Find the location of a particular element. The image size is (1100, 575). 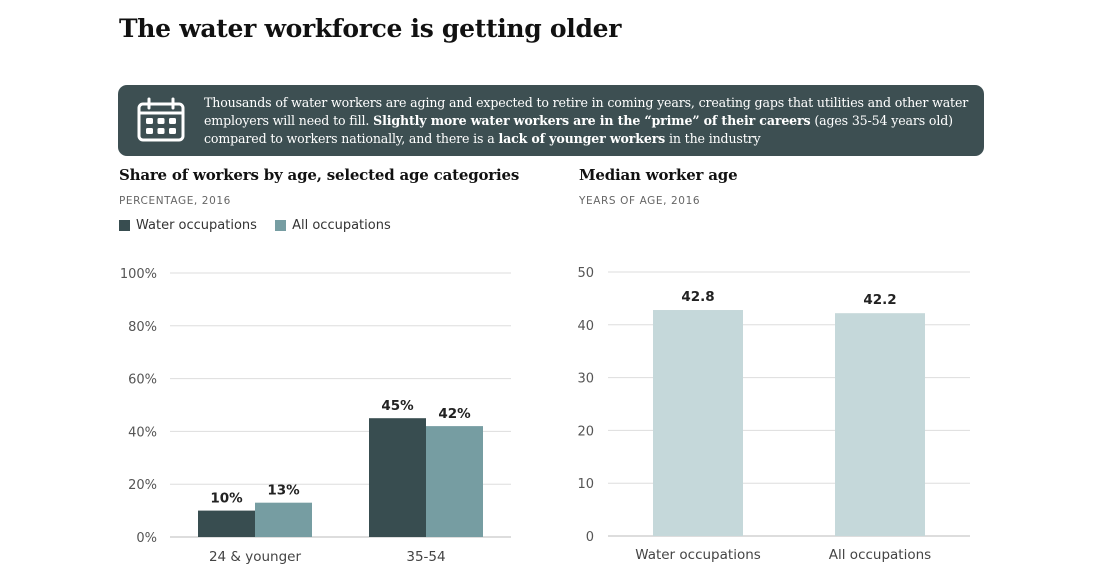

legend-item-water: Water occupations is located at coordinates (188, 225).